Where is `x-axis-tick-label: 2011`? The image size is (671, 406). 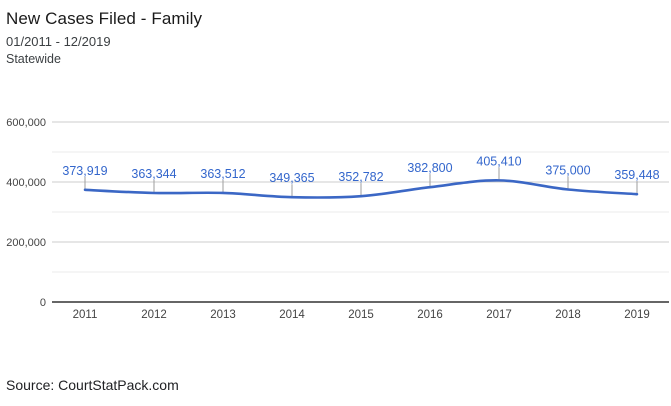
x-axis-tick-label: 2011 is located at coordinates (85, 315).